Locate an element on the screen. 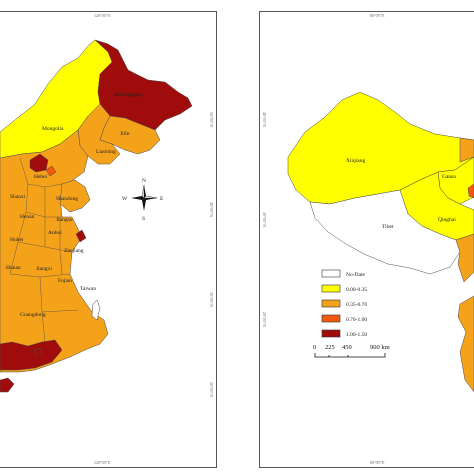 The height and width of the screenshot is (474, 474). region-sichuan-east is located at coordinates (466, 150).